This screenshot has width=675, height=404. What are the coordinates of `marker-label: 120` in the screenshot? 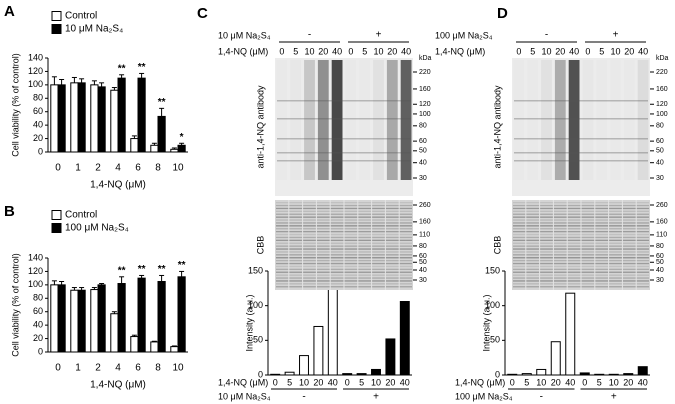 It's located at (425, 104).